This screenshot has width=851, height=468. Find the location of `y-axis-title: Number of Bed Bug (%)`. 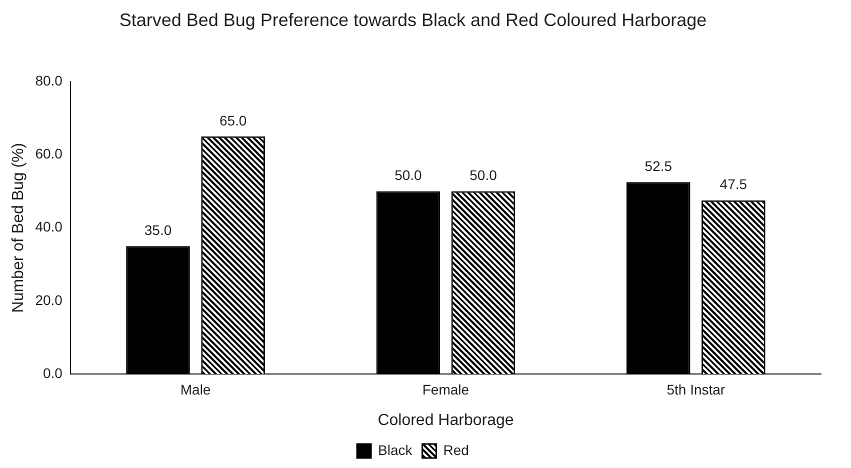

y-axis-title: Number of Bed Bug (%) is located at coordinates (19, 227).